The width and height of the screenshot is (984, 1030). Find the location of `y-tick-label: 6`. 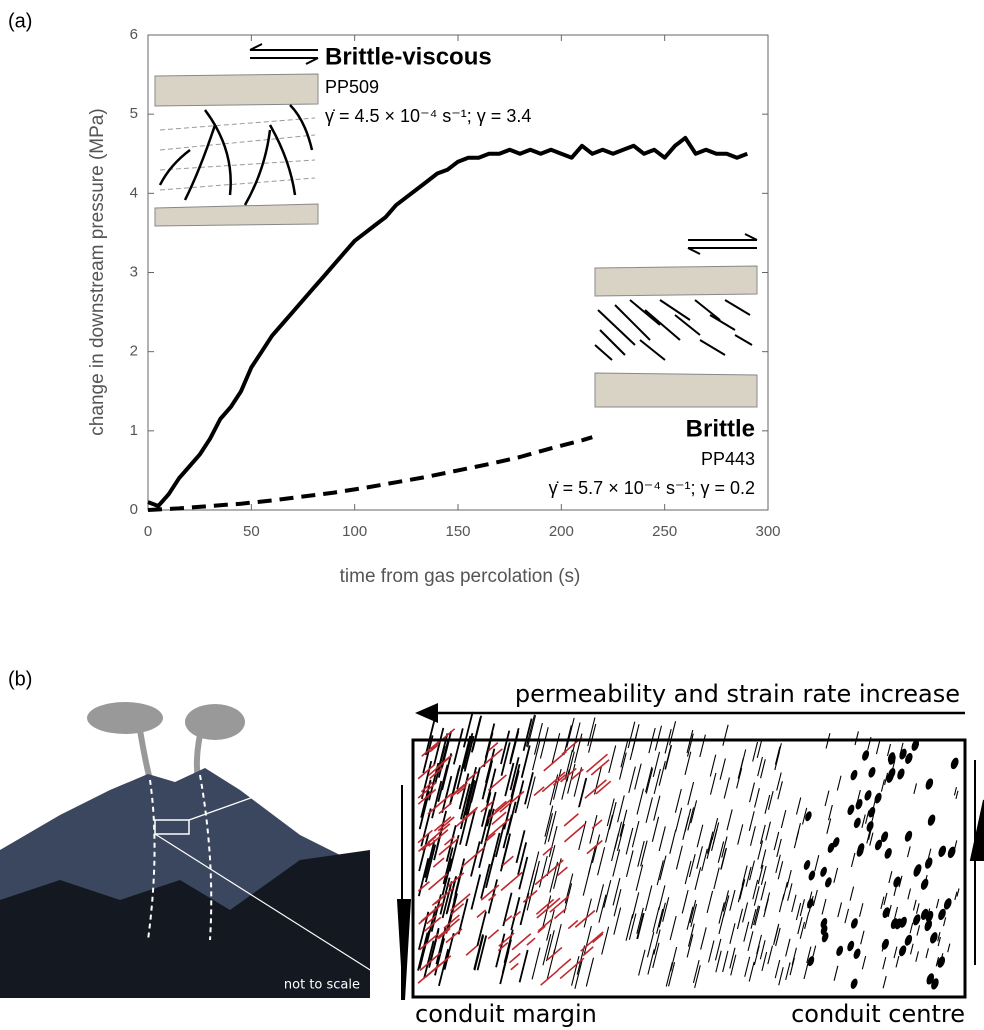

y-tick-label: 6 is located at coordinates (134, 34).